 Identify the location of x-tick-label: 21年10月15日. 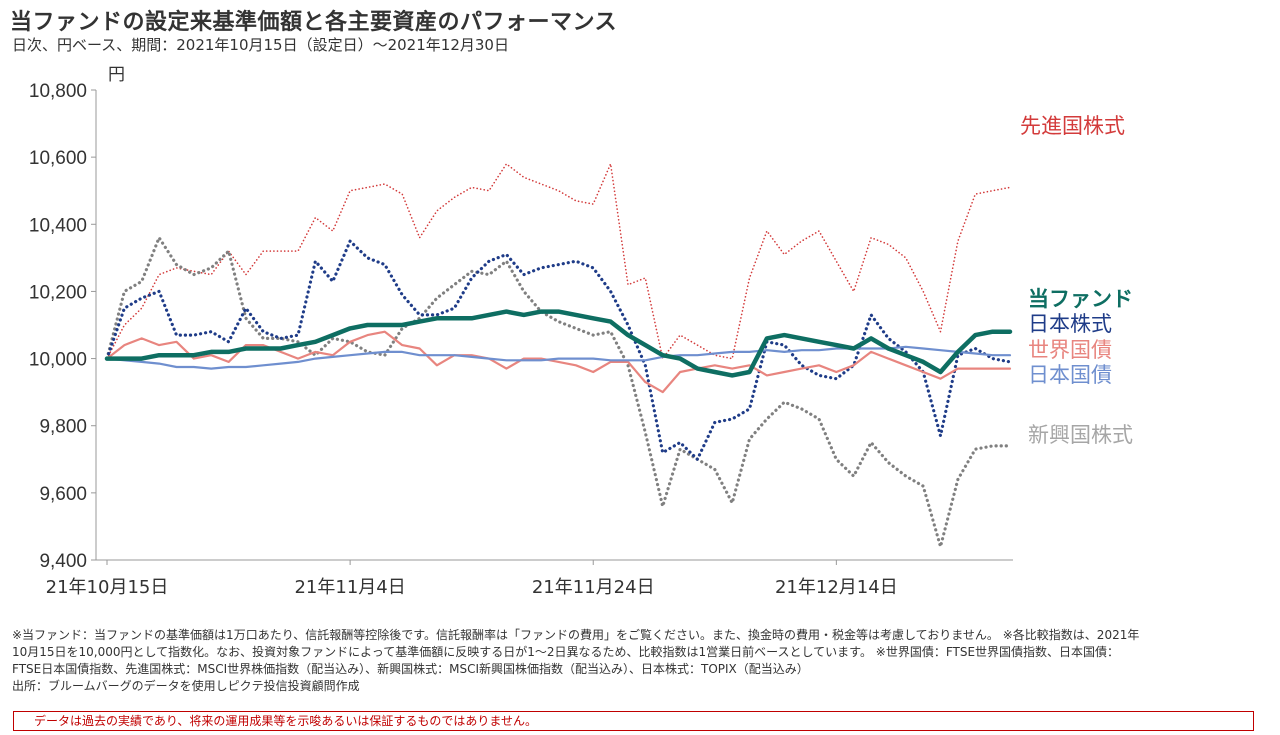
(107, 587).